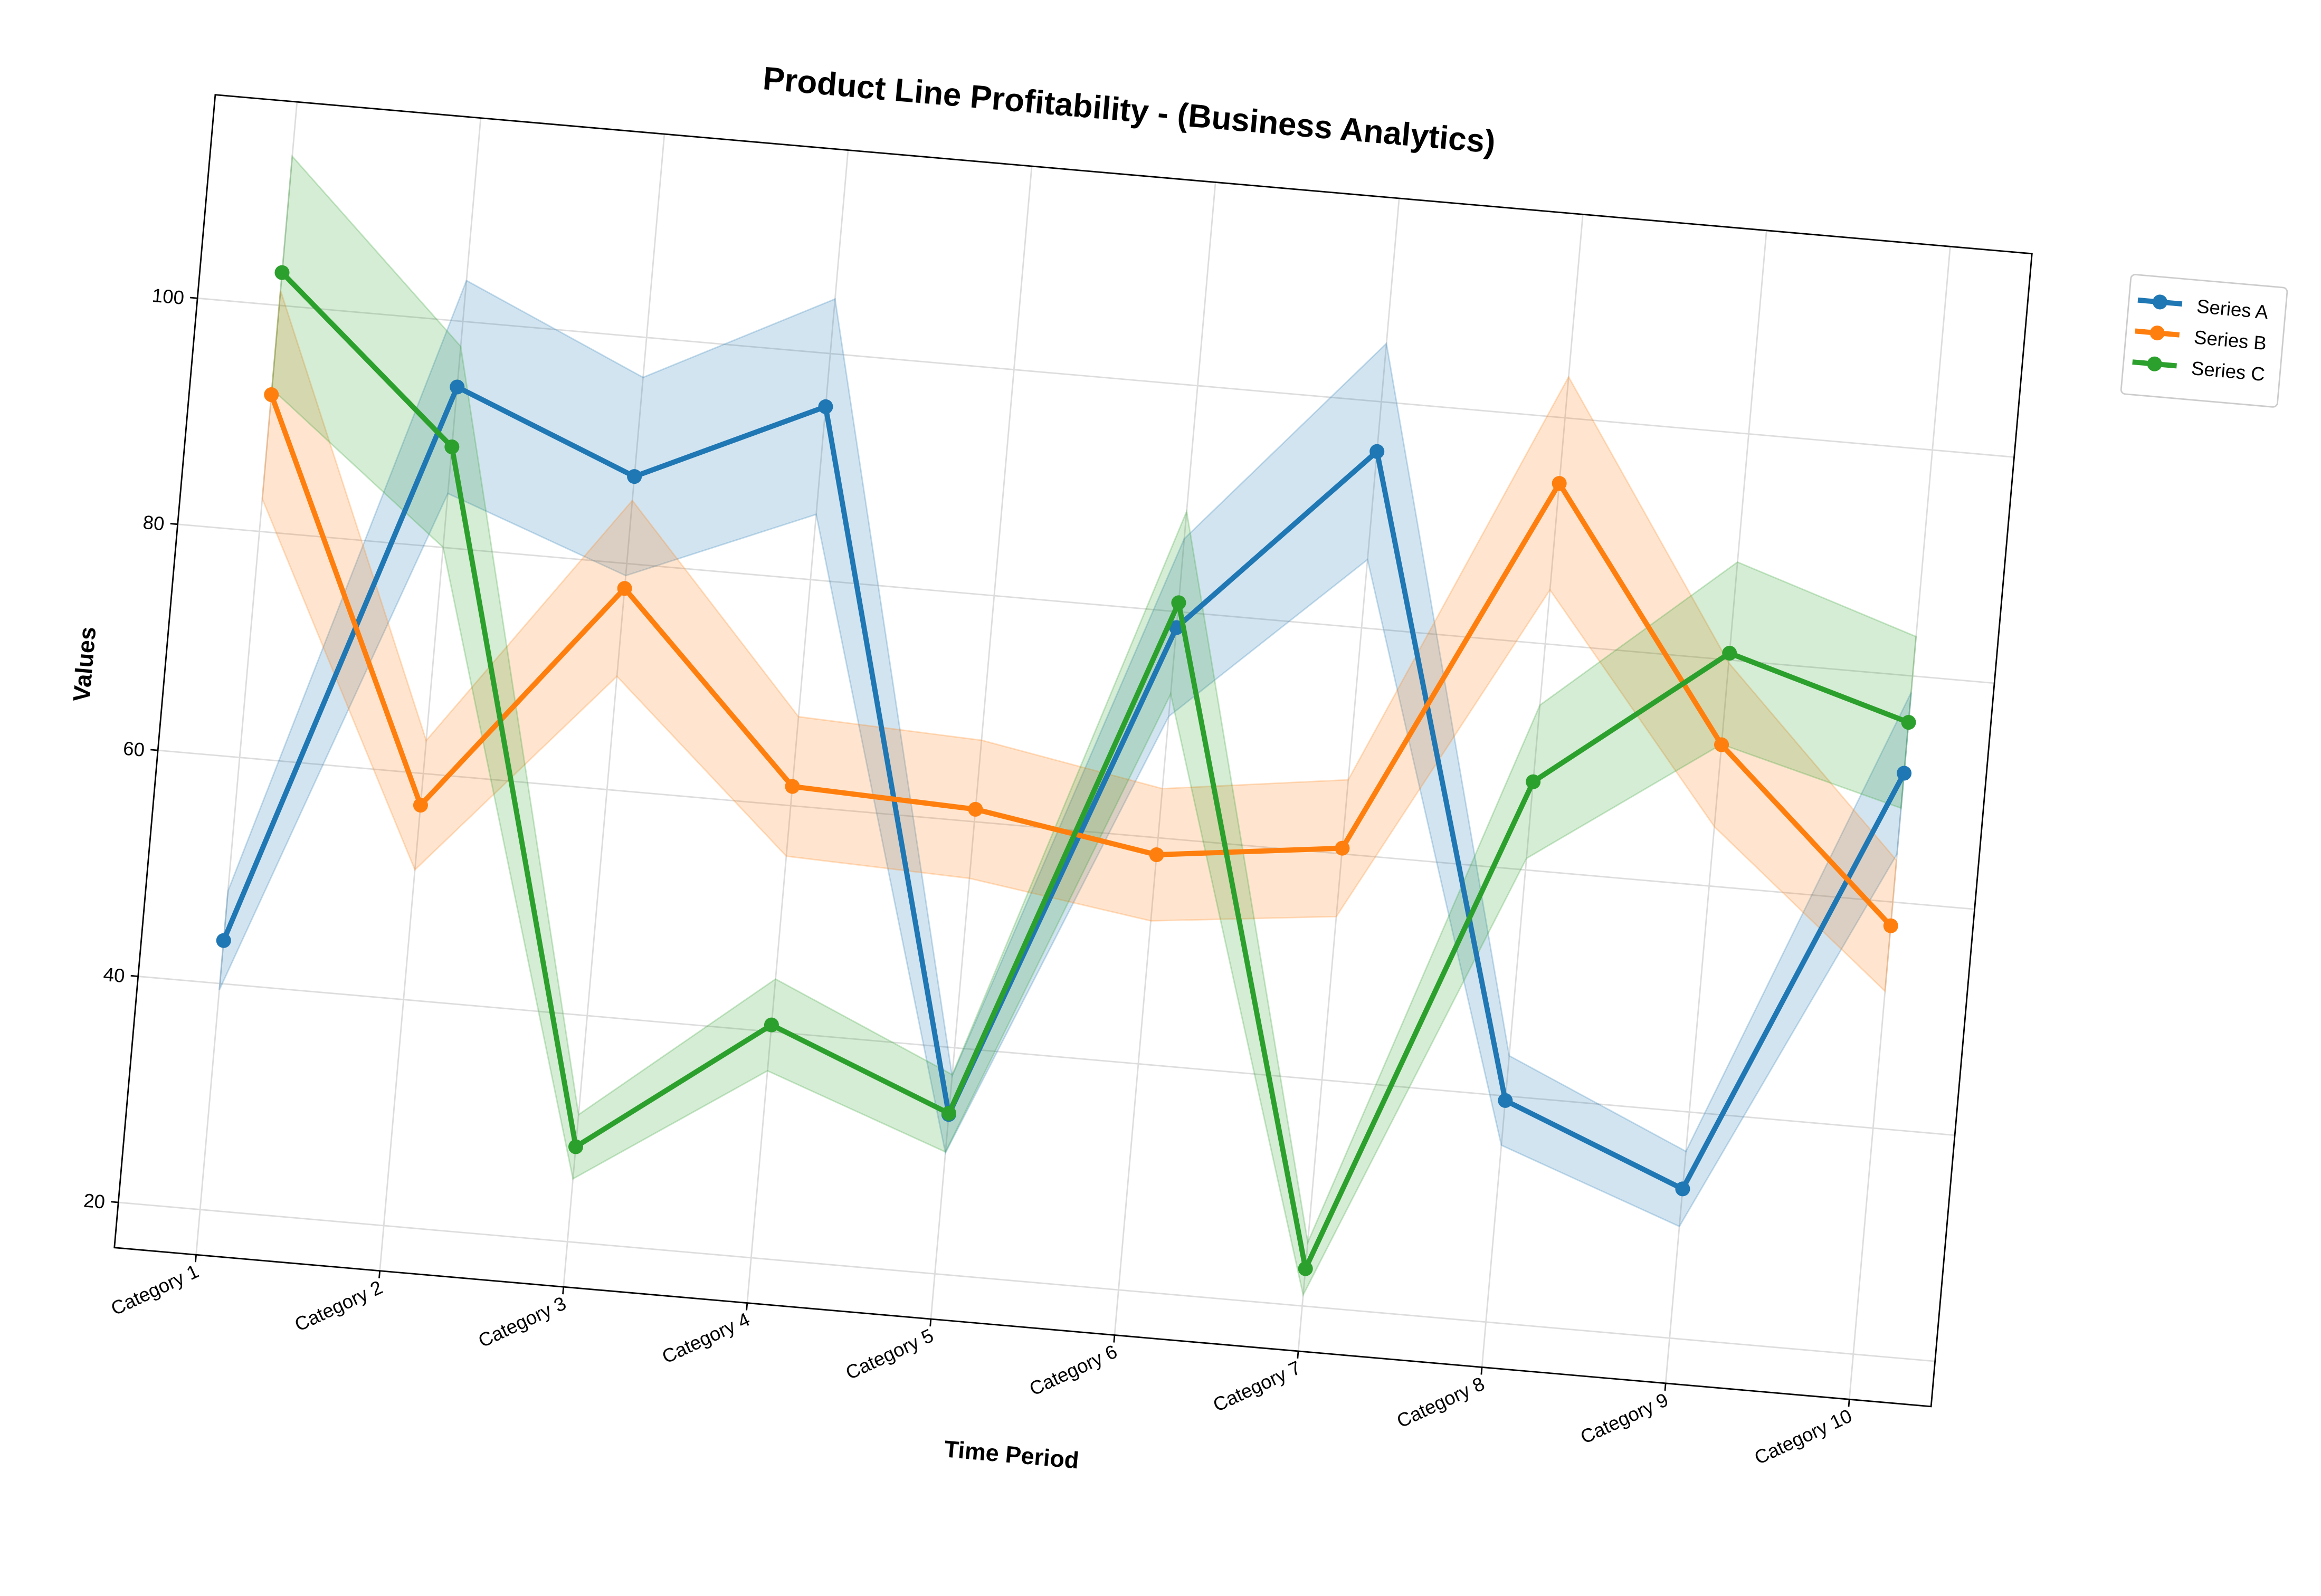 Image resolution: width=2321 pixels, height=1596 pixels. What do you see at coordinates (154, 522) in the screenshot?
I see `y-tick-label: 80` at bounding box center [154, 522].